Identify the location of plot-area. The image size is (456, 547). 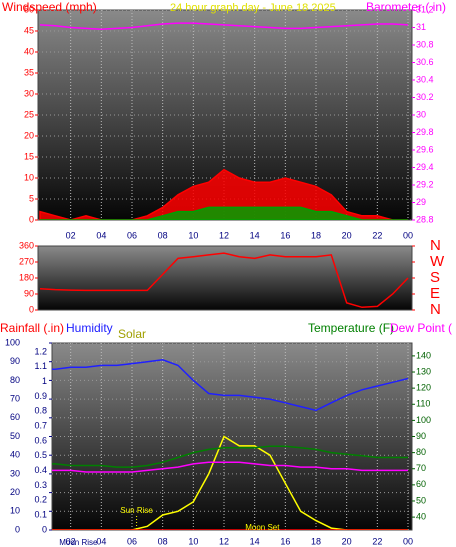
(225, 278).